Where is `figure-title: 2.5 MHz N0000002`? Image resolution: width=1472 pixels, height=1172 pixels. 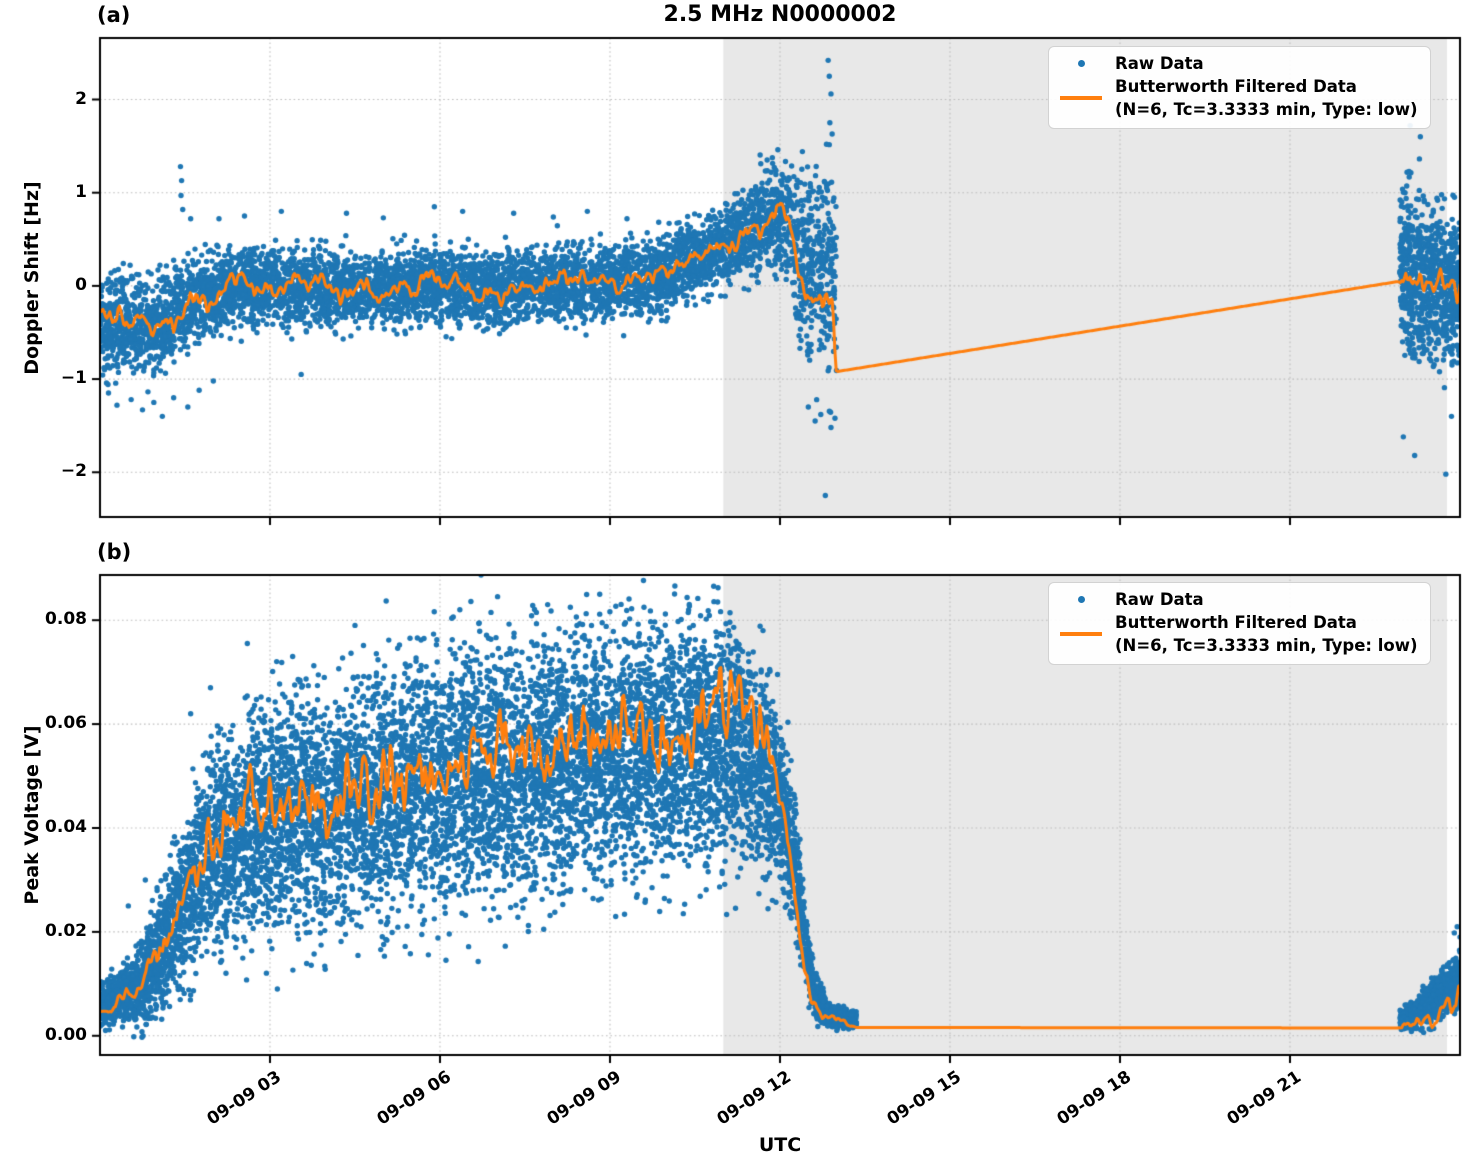
figure-title: 2.5 MHz N0000002 is located at coordinates (780, 14).